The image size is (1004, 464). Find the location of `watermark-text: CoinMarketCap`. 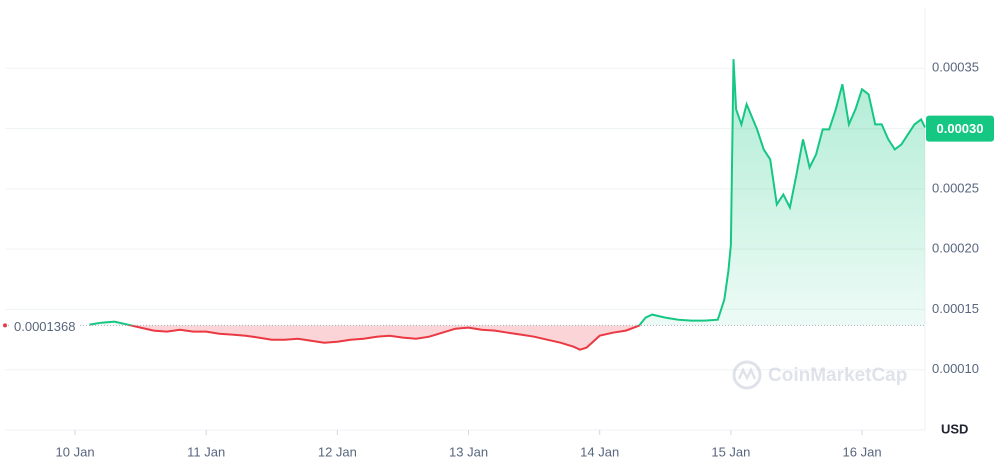

watermark-text: CoinMarketCap is located at coordinates (837, 375).